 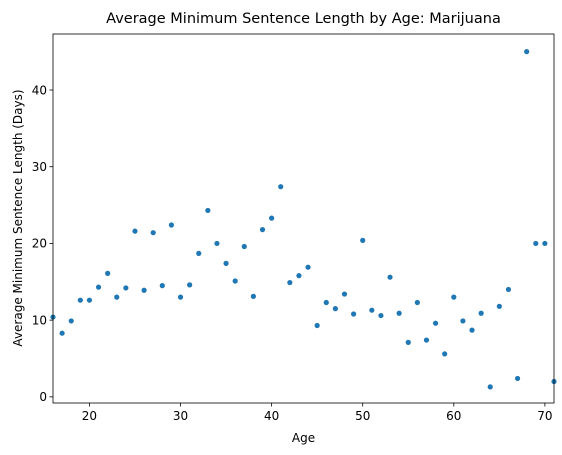 What do you see at coordinates (453, 416) in the screenshot?
I see `x-tick-label: 60` at bounding box center [453, 416].